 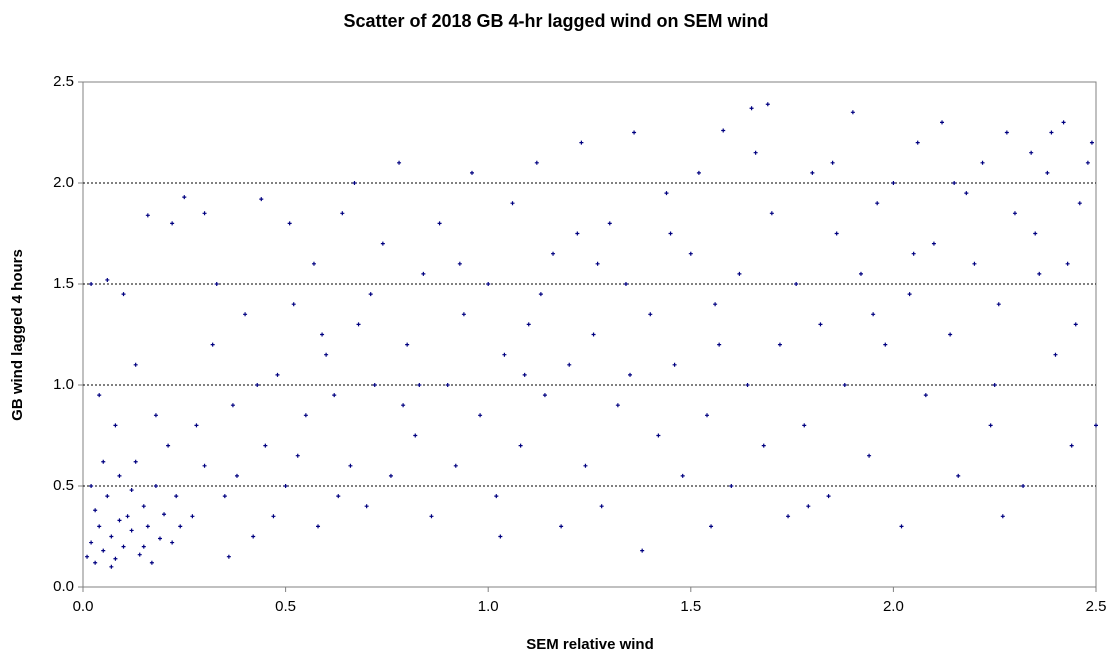 I want to click on x-tick-label: 2.5, so click(x=1096, y=606).